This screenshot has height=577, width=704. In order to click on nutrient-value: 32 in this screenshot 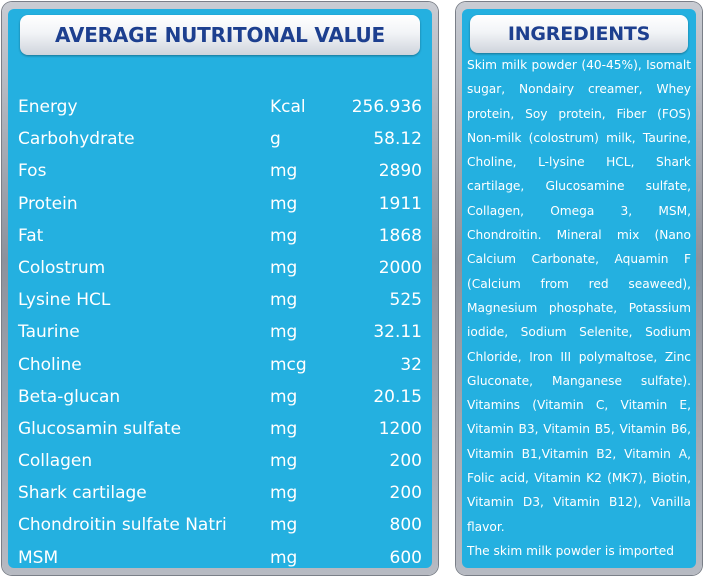, I will do `click(411, 364)`.